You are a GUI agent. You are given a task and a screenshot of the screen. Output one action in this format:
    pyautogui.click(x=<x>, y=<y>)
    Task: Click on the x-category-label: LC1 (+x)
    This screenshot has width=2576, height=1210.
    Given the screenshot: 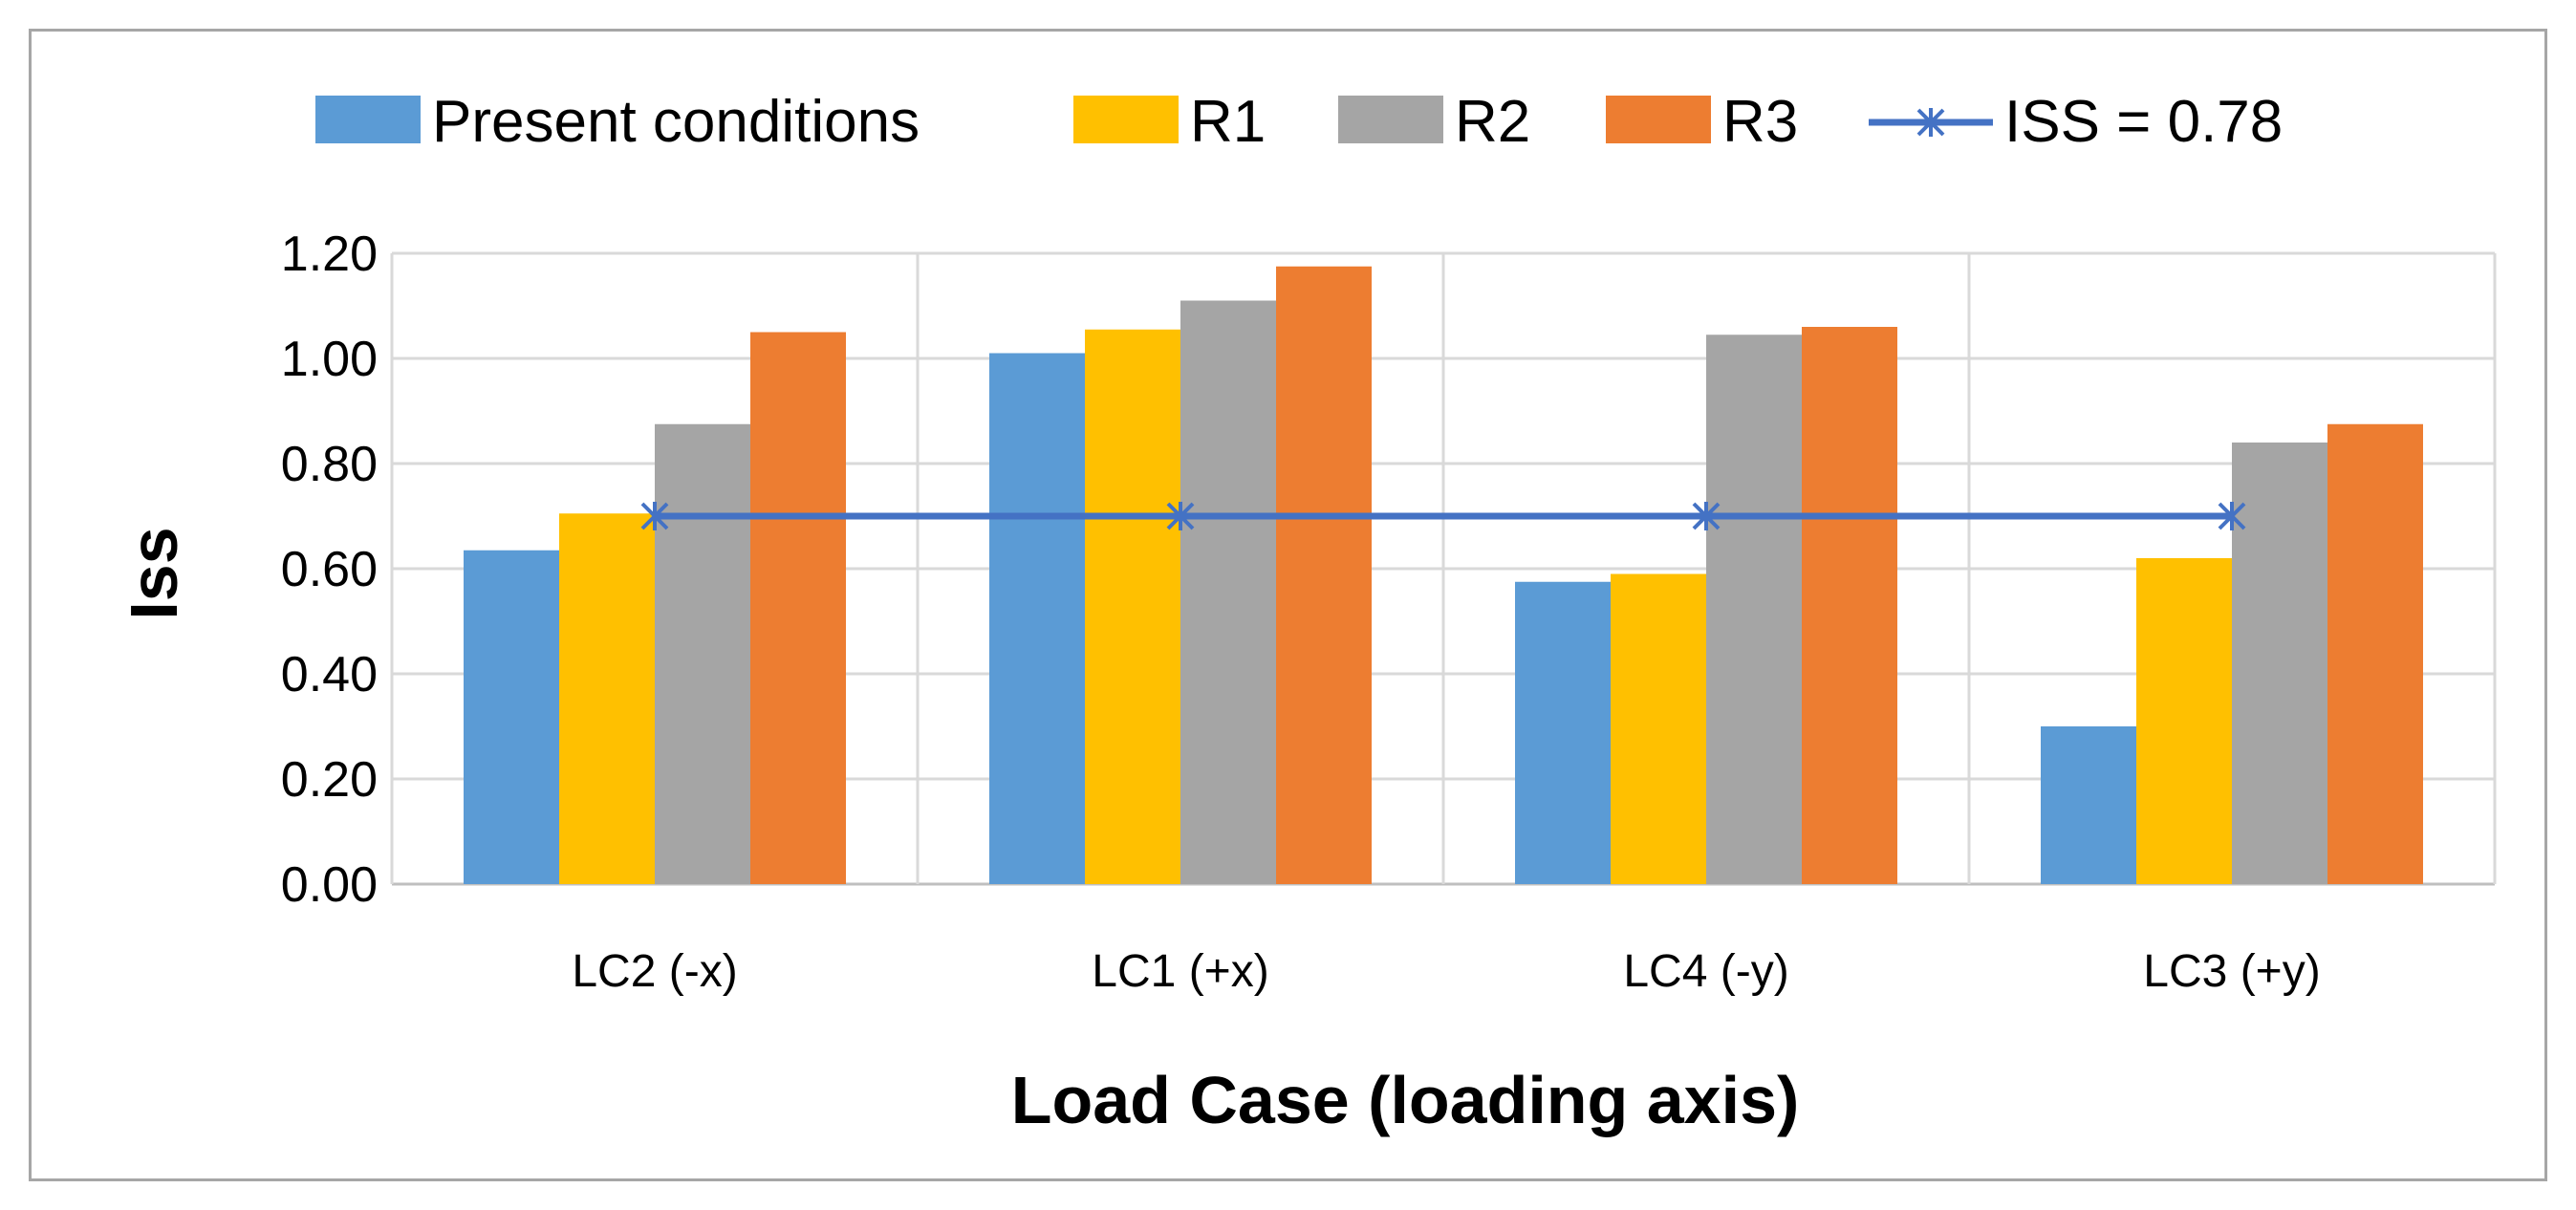 What is the action you would take?
    pyautogui.click(x=1180, y=971)
    